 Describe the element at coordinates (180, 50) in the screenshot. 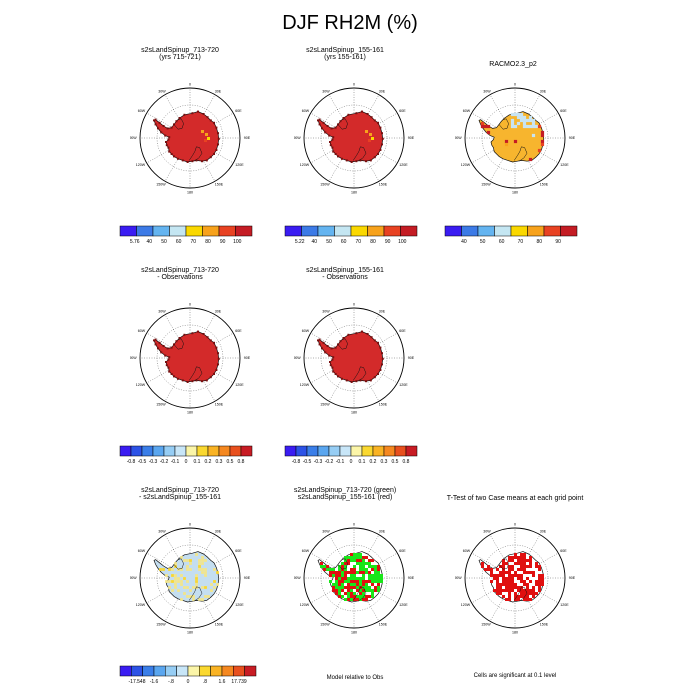

I see `panel-title-1-line1: s2sLandSpinup_713-720` at that location.